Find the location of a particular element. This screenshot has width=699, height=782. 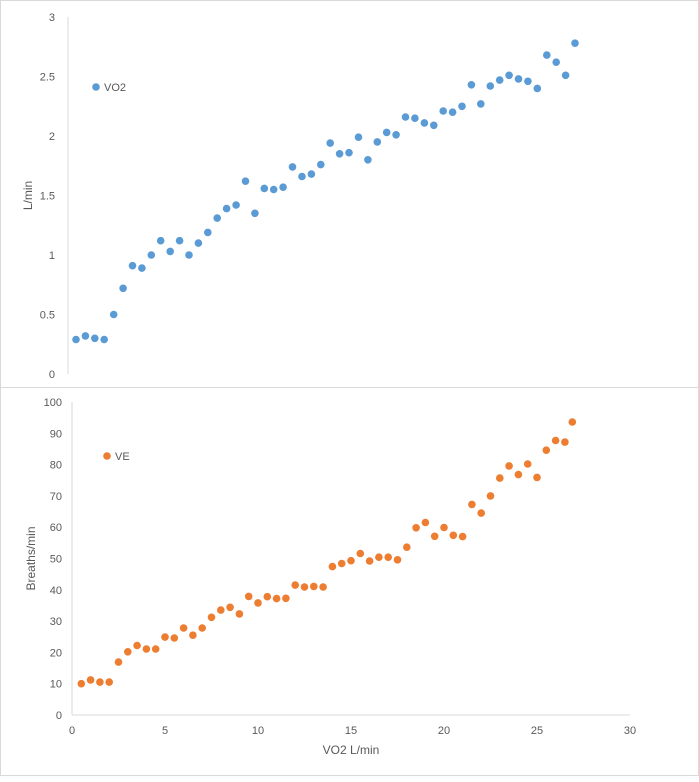

y-tick-label: 20 is located at coordinates (56, 653).